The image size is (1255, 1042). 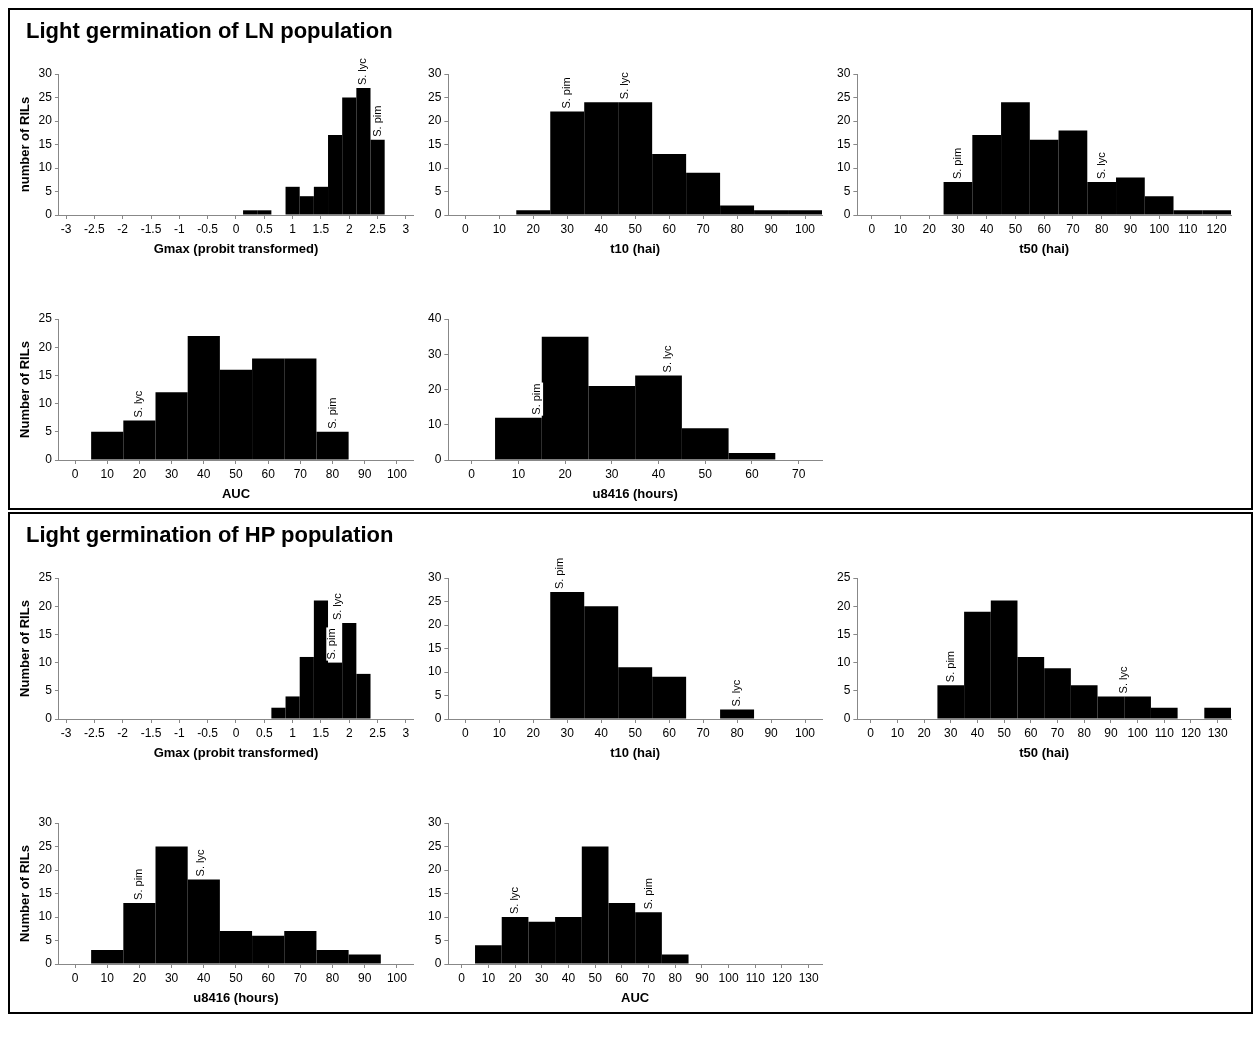 What do you see at coordinates (1217, 732) in the screenshot?
I see `x-tick-label: 130` at bounding box center [1217, 732].